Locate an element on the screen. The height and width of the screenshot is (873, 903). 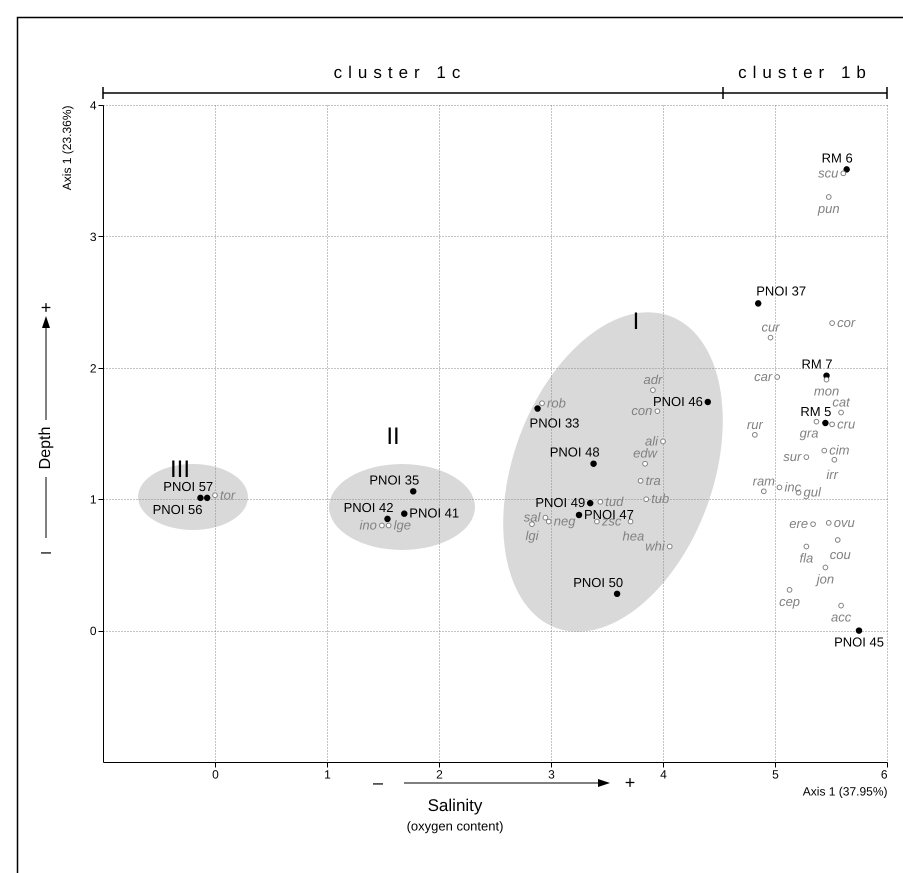
data-label: tud is located at coordinates (614, 501).